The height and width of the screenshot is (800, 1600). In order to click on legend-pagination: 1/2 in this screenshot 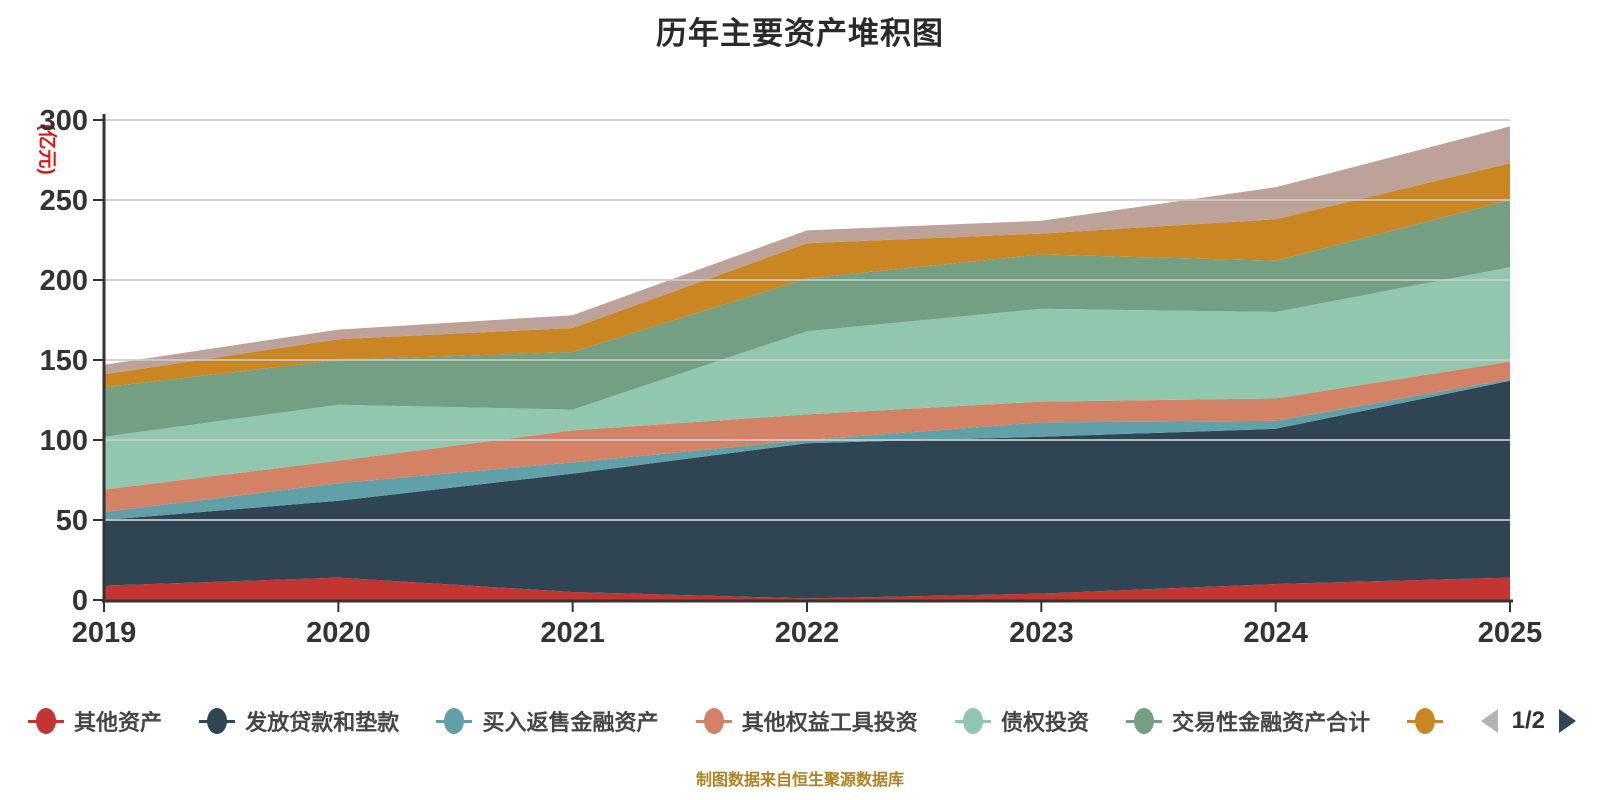, I will do `click(1528, 721)`.